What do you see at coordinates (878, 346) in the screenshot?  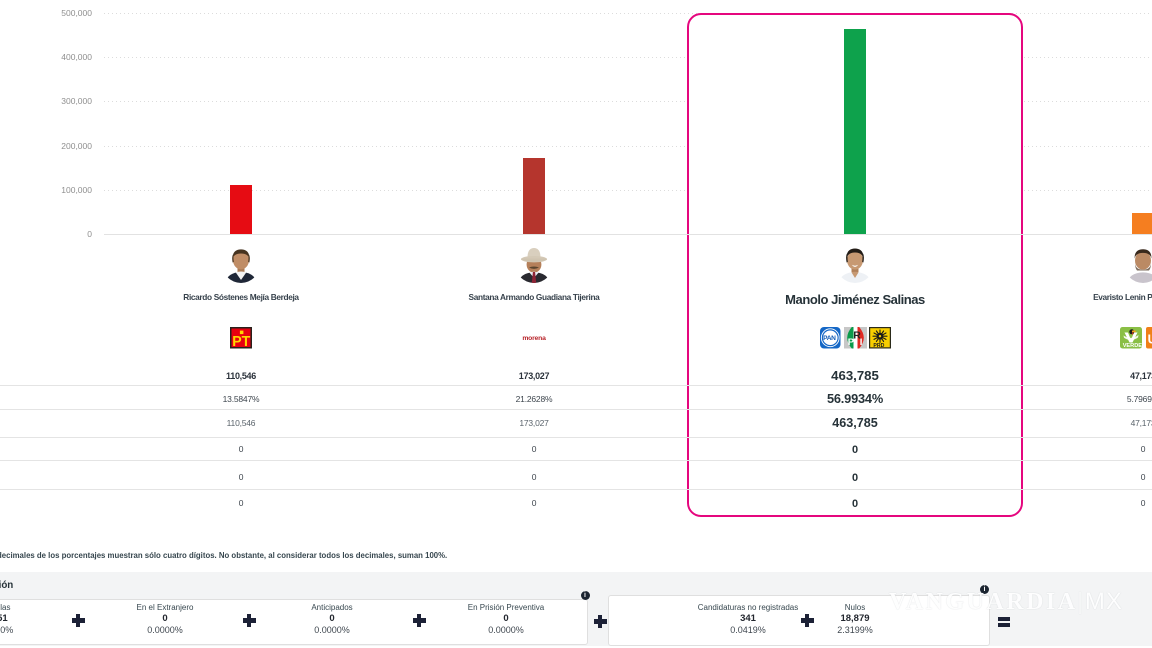 I see `svg-text: PRD` at bounding box center [878, 346].